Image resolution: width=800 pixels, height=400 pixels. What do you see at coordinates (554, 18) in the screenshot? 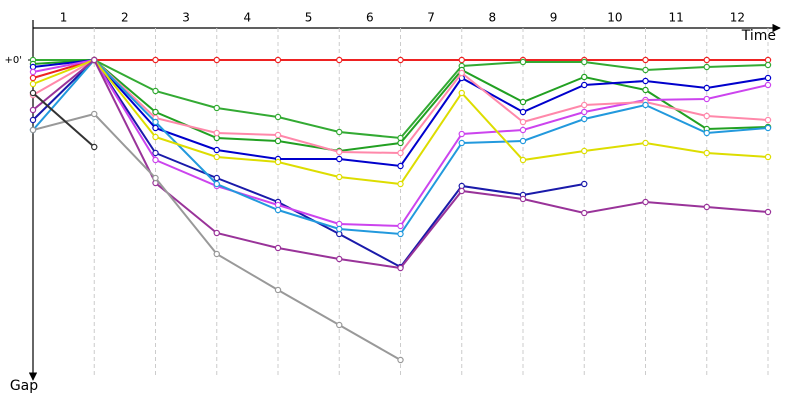
I see `lap-label: 9` at bounding box center [554, 18].